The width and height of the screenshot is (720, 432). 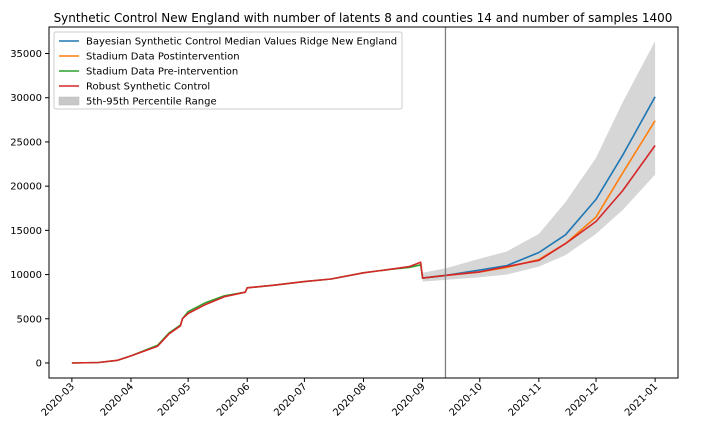 What do you see at coordinates (582, 399) in the screenshot?
I see `x-tick-label: 2020-12` at bounding box center [582, 399].